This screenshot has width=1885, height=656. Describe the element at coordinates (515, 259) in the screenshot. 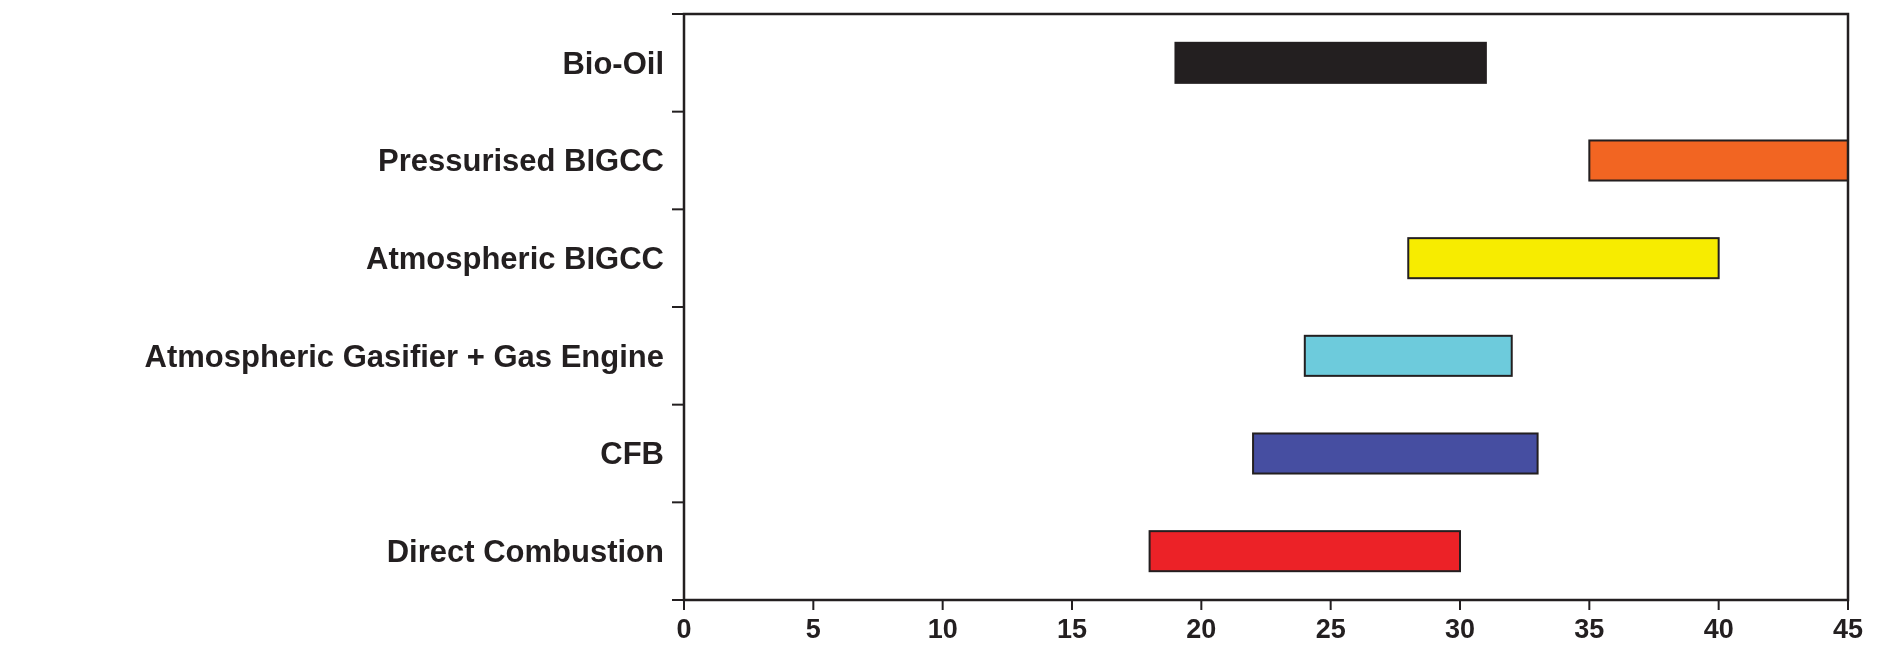

I see `y-tick-label: Atmospheric BIGCC` at that location.